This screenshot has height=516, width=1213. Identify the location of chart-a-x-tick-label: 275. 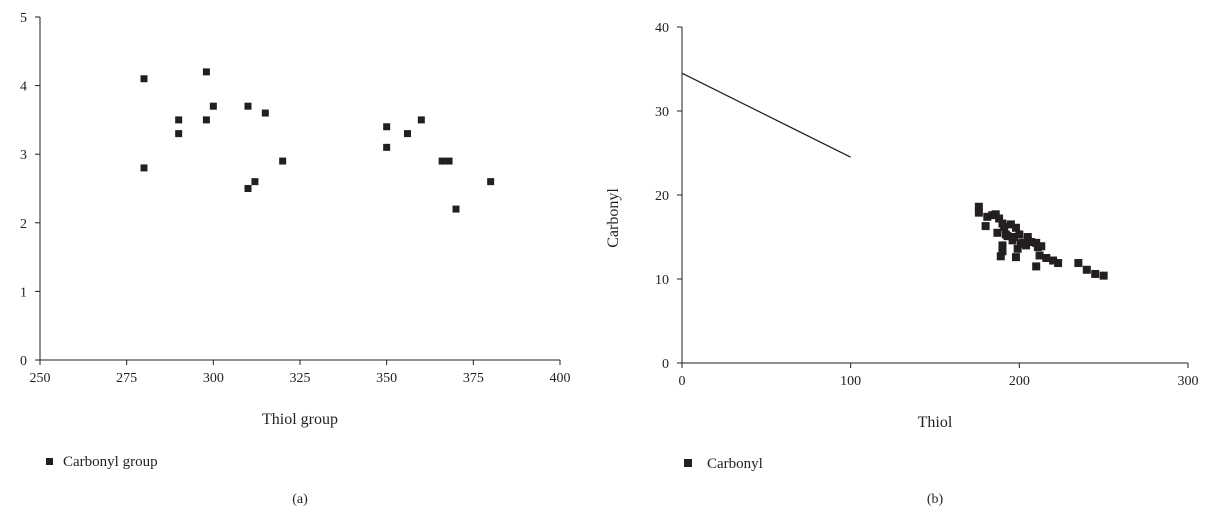
(126, 378).